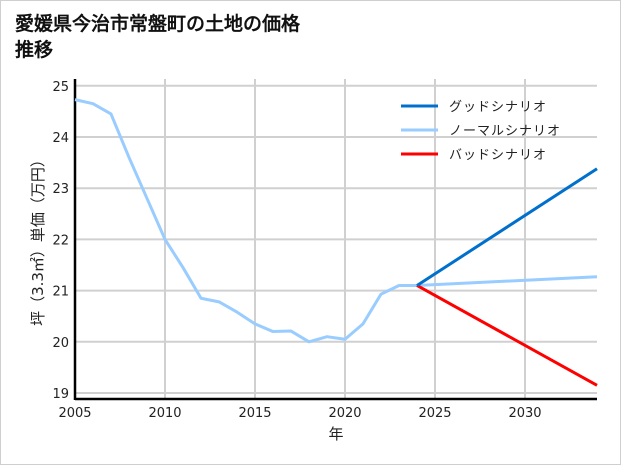 The width and height of the screenshot is (621, 465). What do you see at coordinates (434, 413) in the screenshot?
I see `x-tick-label: 2025` at bounding box center [434, 413].